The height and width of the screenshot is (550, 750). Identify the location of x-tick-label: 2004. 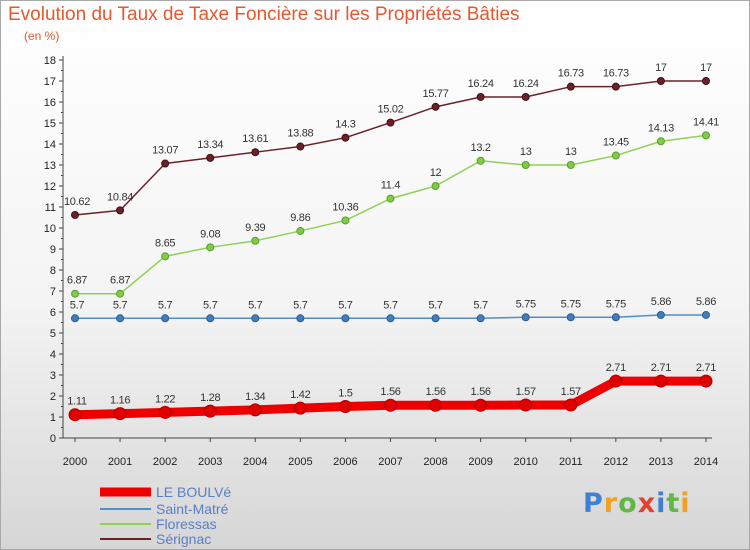
(255, 462).